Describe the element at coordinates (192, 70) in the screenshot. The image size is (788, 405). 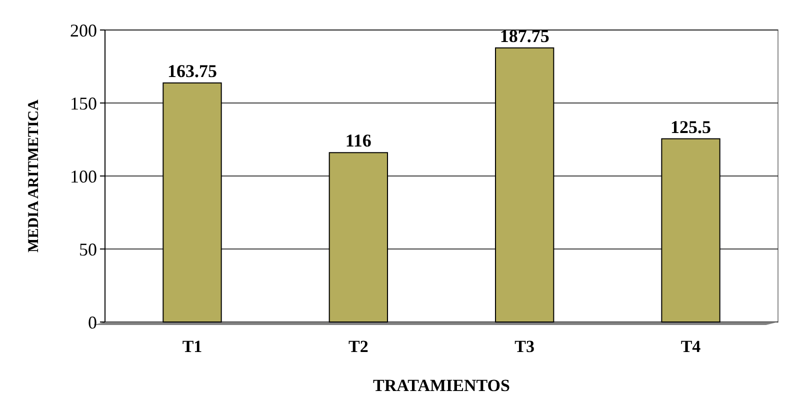
I see `data-label: 163.75` at that location.